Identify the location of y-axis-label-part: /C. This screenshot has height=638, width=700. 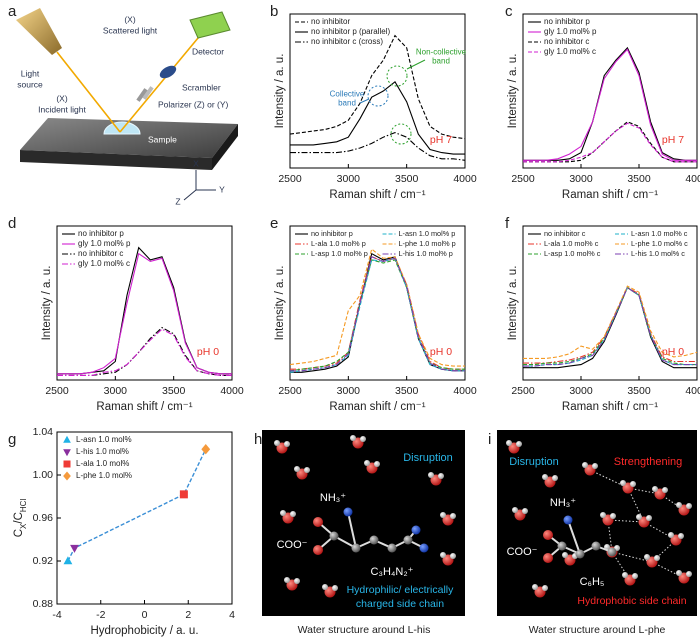
(19, 518).